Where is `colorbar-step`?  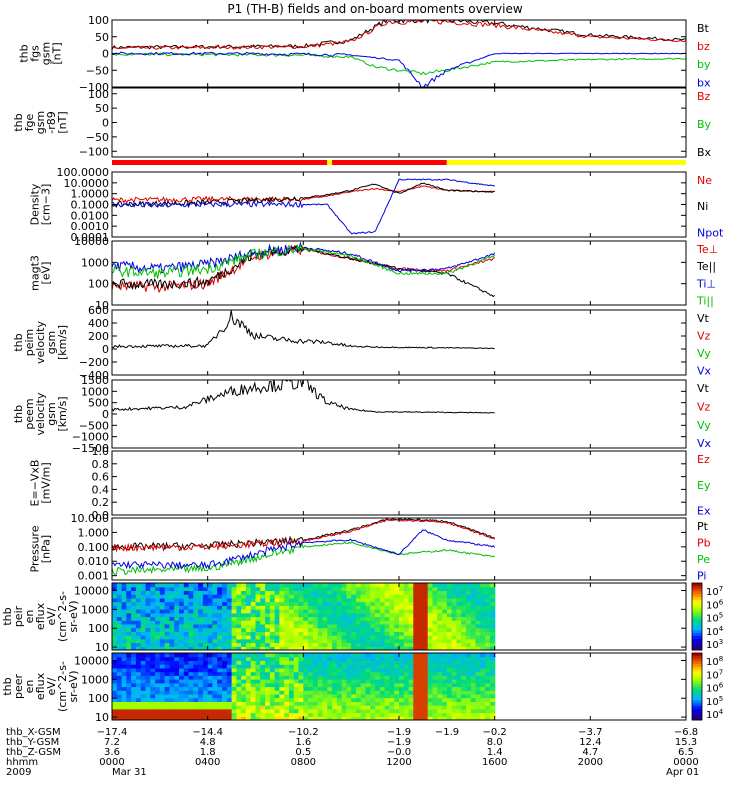 colorbar-step is located at coordinates (697, 682).